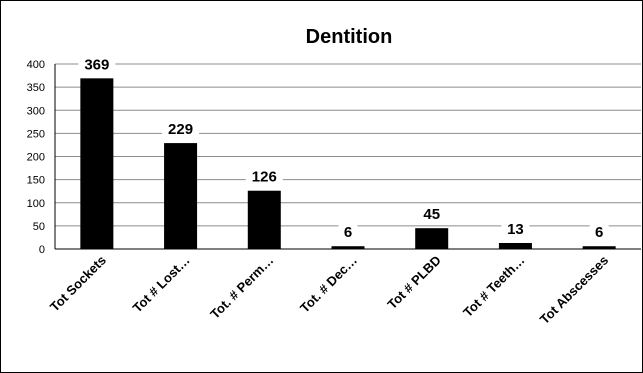  I want to click on data-label-5: 13, so click(515, 229).